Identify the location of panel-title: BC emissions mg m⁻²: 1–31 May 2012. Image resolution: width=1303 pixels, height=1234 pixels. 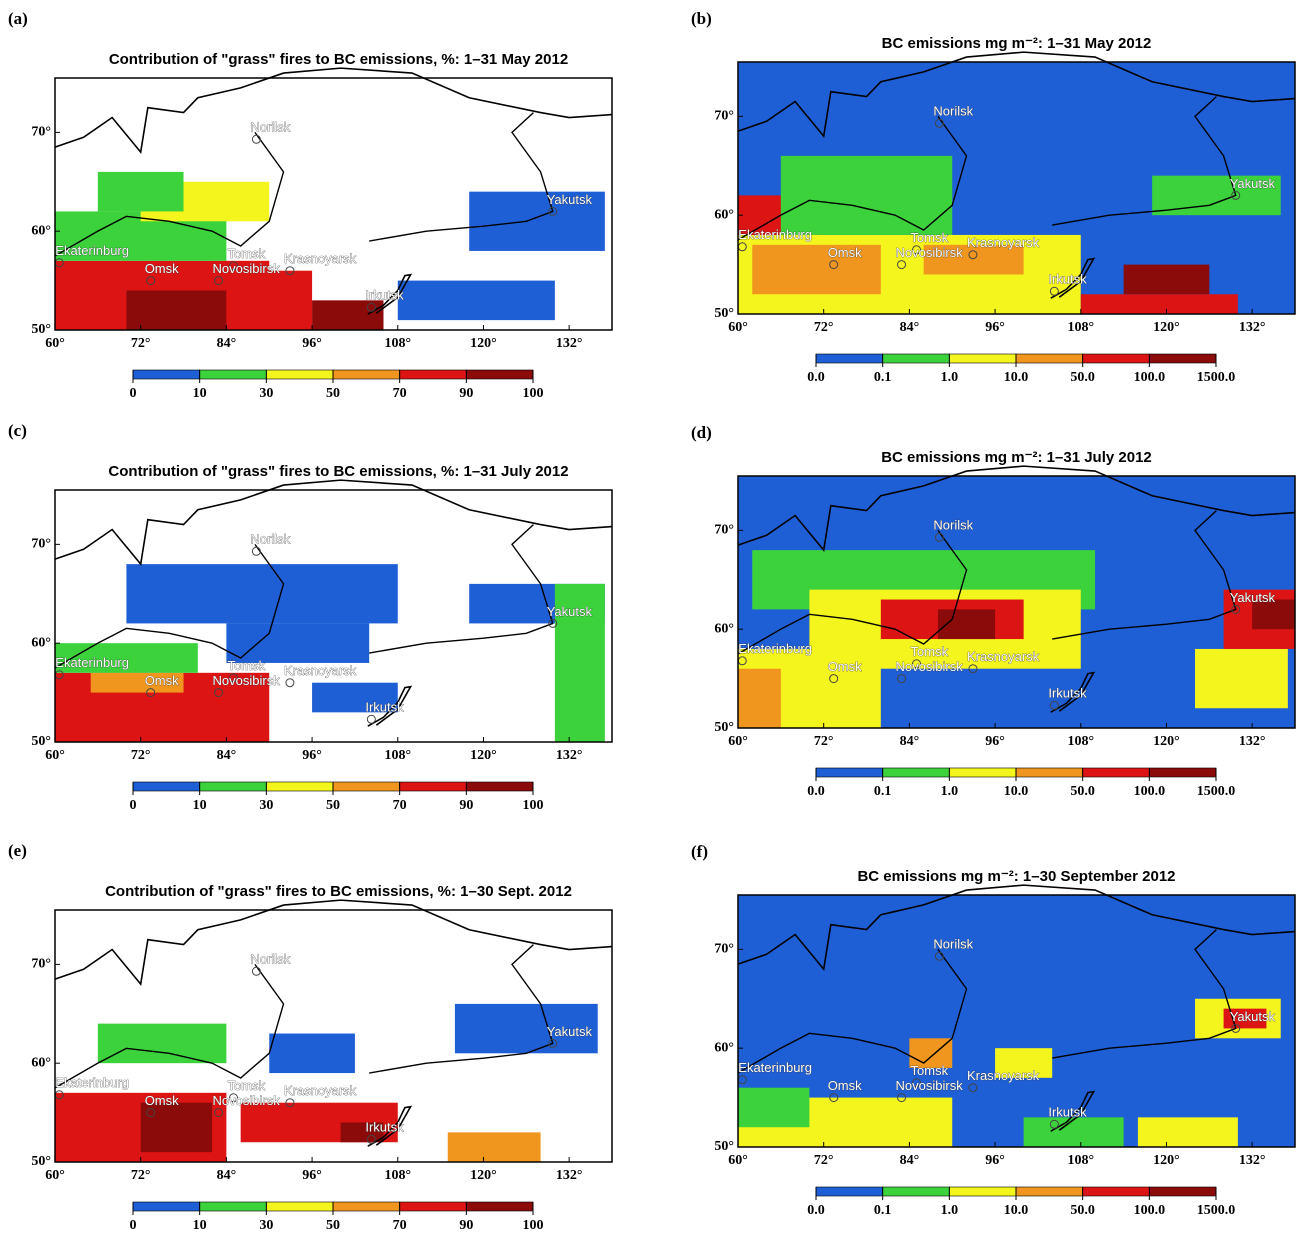
(1017, 43).